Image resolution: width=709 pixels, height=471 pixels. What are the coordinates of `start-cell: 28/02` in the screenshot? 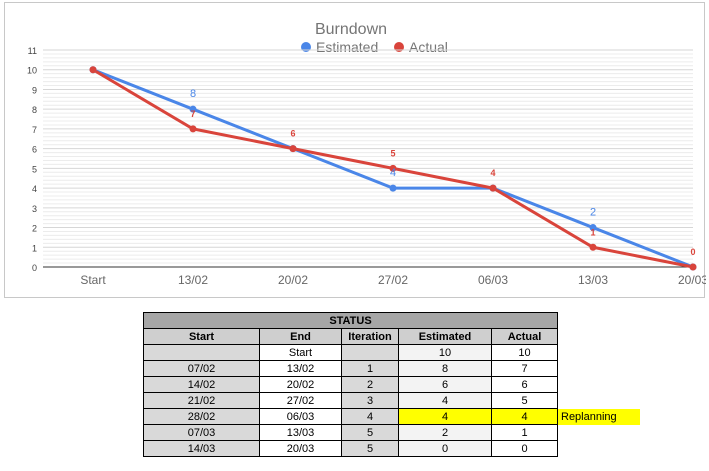 It's located at (201, 416).